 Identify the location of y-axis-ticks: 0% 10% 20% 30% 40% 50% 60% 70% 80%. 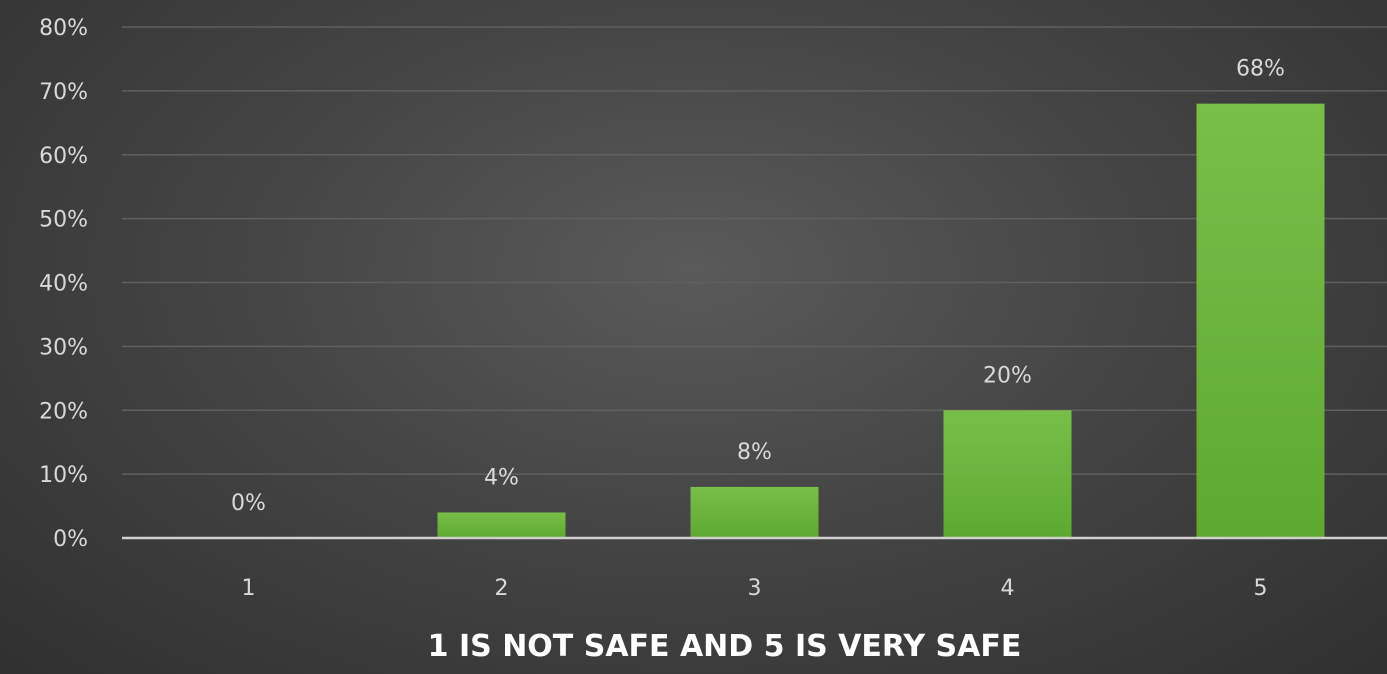
(63, 284).